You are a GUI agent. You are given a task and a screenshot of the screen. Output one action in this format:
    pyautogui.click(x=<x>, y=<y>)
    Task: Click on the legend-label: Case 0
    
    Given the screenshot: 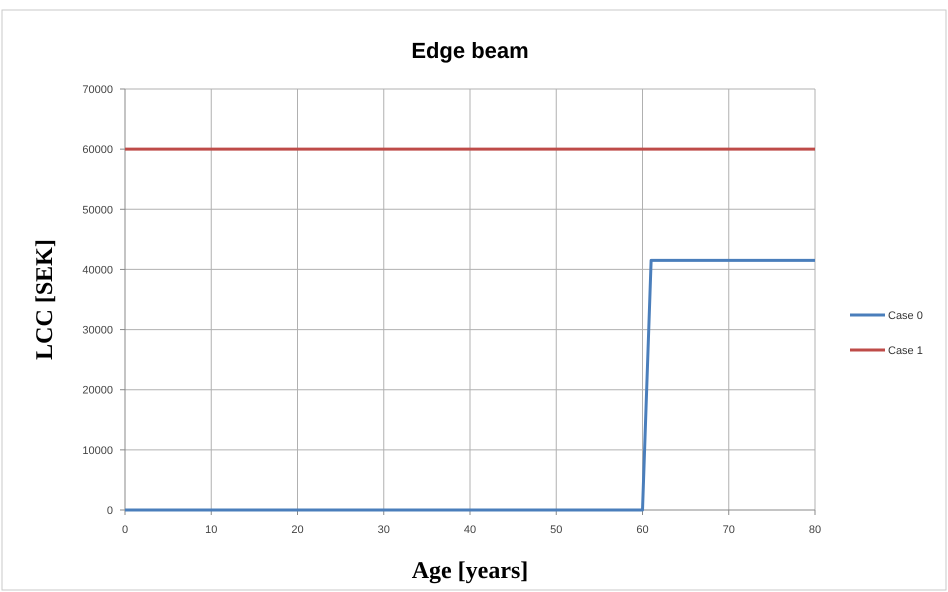 What is the action you would take?
    pyautogui.click(x=905, y=316)
    